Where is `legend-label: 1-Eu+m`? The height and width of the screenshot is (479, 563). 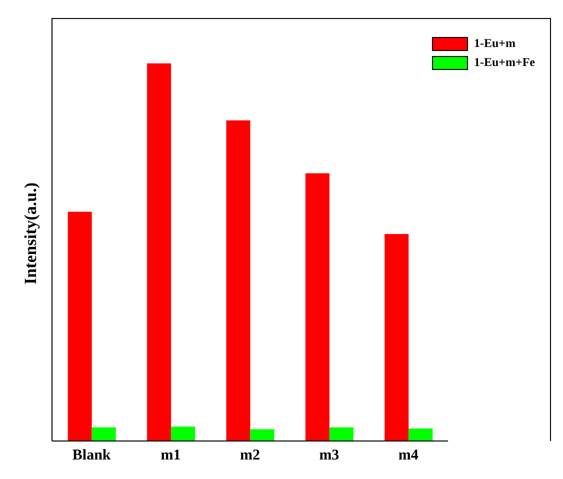 legend-label: 1-Eu+m is located at coordinates (495, 43).